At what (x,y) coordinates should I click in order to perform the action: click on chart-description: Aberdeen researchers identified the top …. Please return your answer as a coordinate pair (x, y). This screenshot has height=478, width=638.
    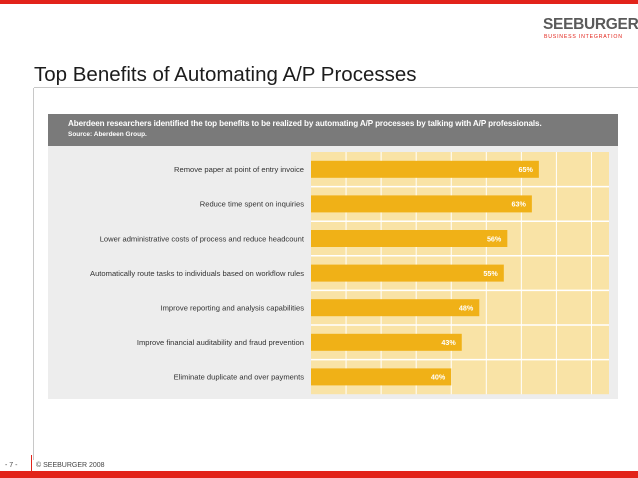
    Looking at the image, I should click on (305, 123).